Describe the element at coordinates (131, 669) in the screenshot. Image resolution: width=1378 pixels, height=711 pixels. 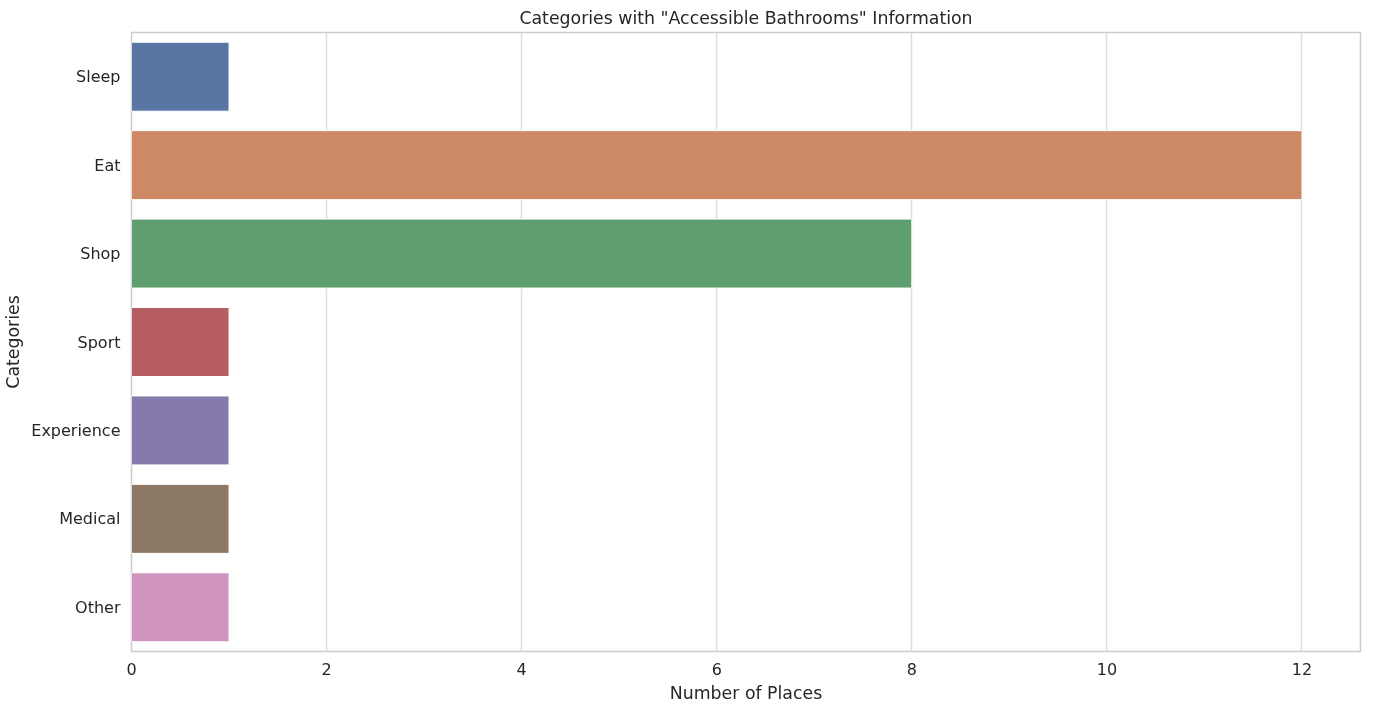
I see `x-tick-label: 0` at that location.